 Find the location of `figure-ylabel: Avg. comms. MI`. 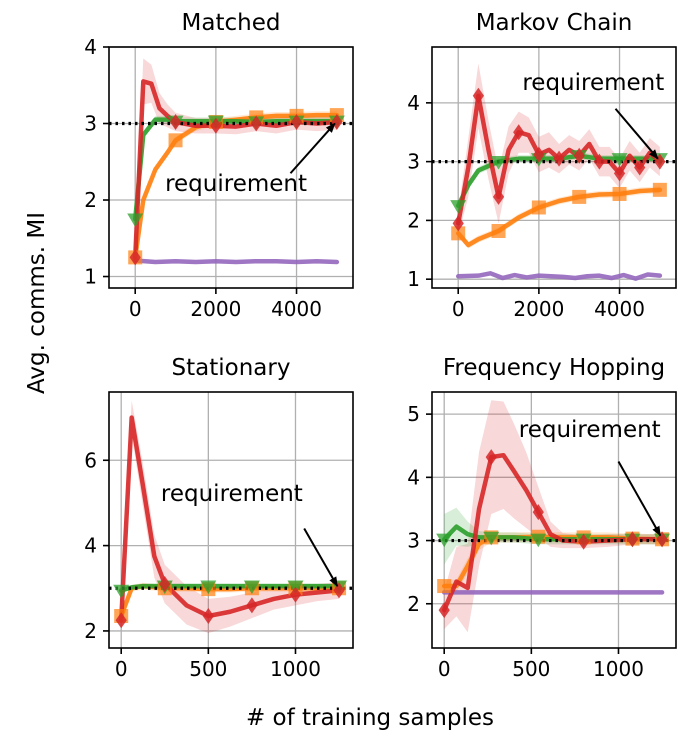

figure-ylabel: Avg. comms. MI is located at coordinates (37, 303).